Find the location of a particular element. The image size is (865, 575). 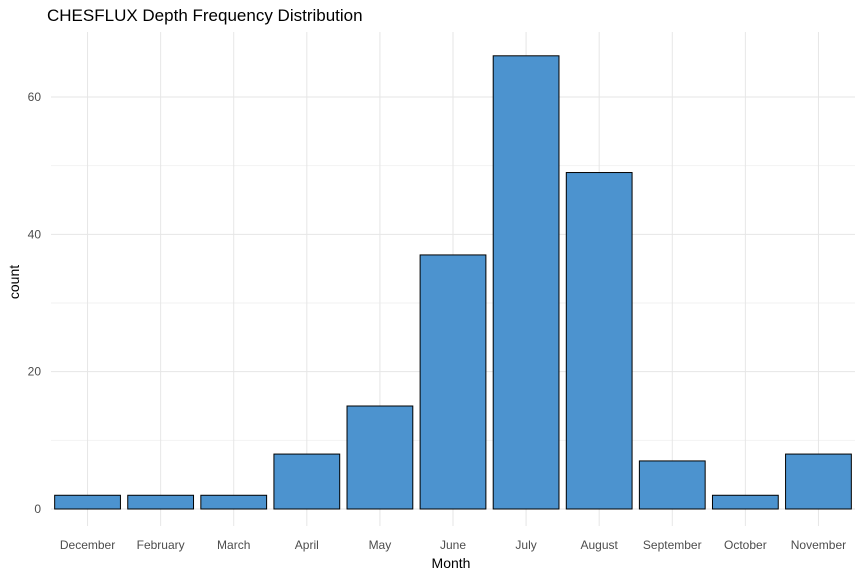

x-tick-label: June is located at coordinates (453, 545).